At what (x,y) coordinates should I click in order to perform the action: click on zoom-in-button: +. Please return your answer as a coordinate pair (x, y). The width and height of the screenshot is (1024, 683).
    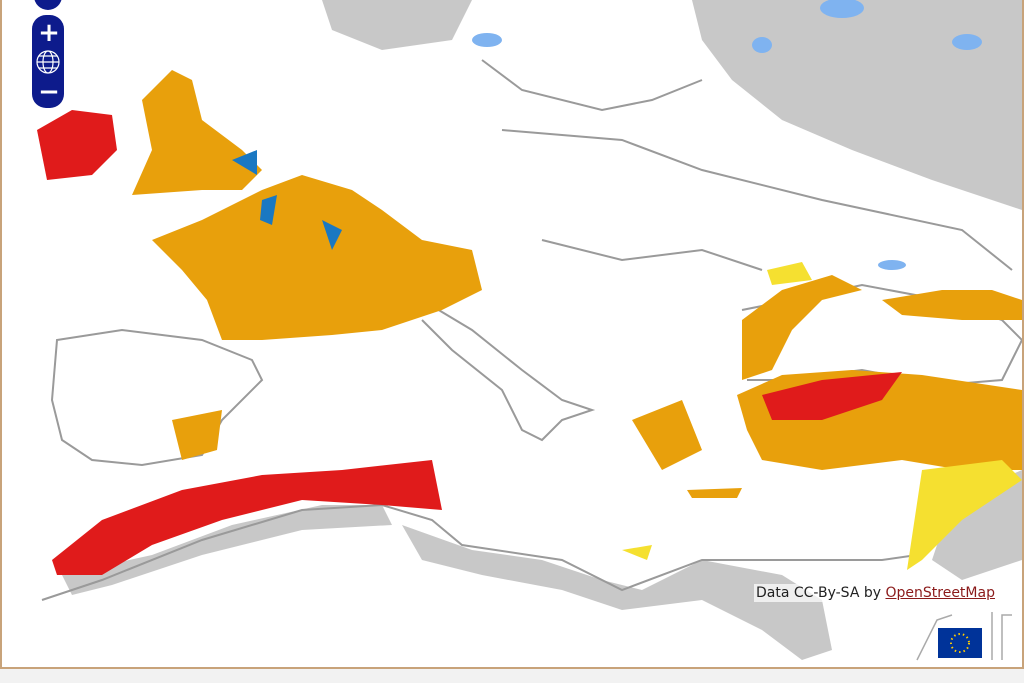
    Looking at the image, I should click on (49, 33).